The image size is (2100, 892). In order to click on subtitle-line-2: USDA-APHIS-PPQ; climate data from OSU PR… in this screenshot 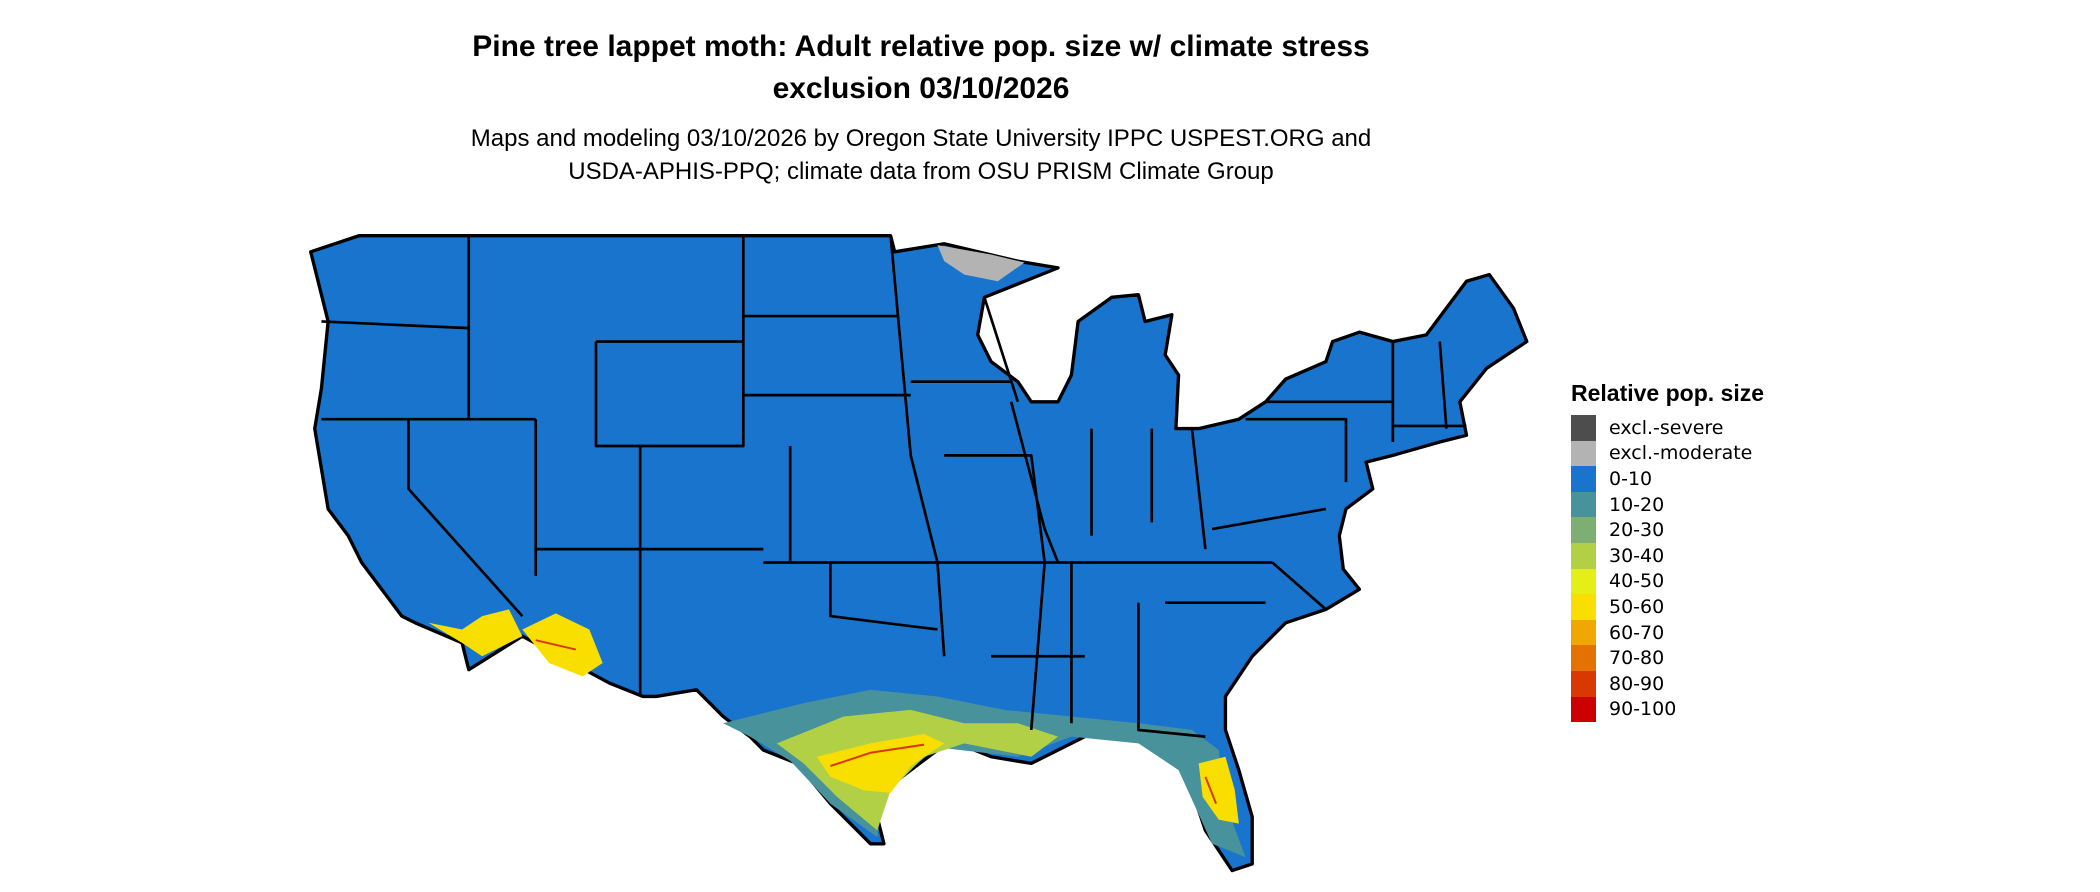, I will do `click(921, 171)`.